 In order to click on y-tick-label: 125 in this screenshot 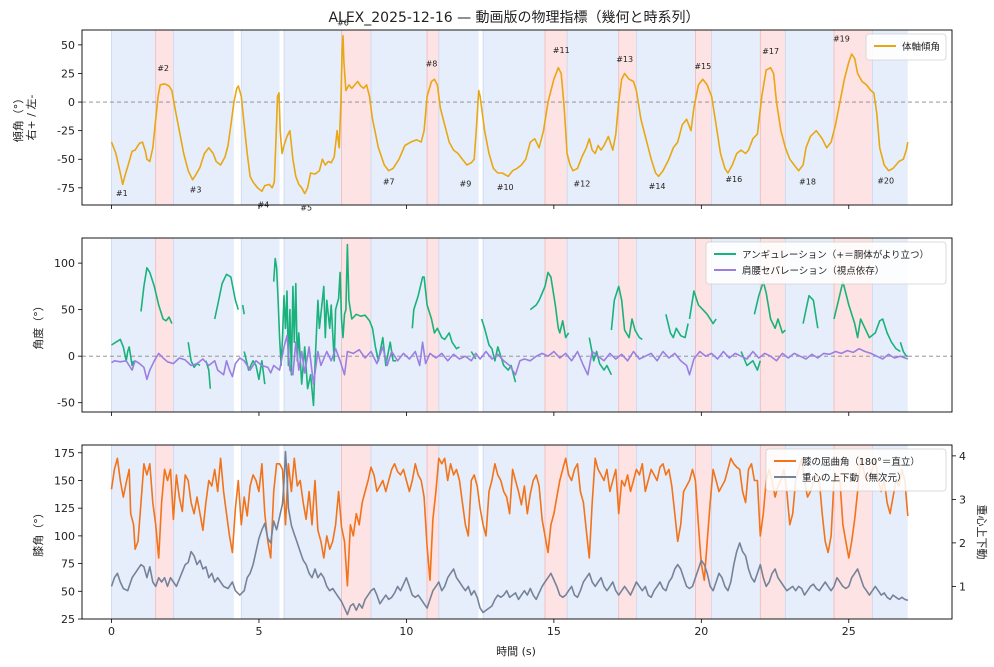, I will do `click(64, 508)`.